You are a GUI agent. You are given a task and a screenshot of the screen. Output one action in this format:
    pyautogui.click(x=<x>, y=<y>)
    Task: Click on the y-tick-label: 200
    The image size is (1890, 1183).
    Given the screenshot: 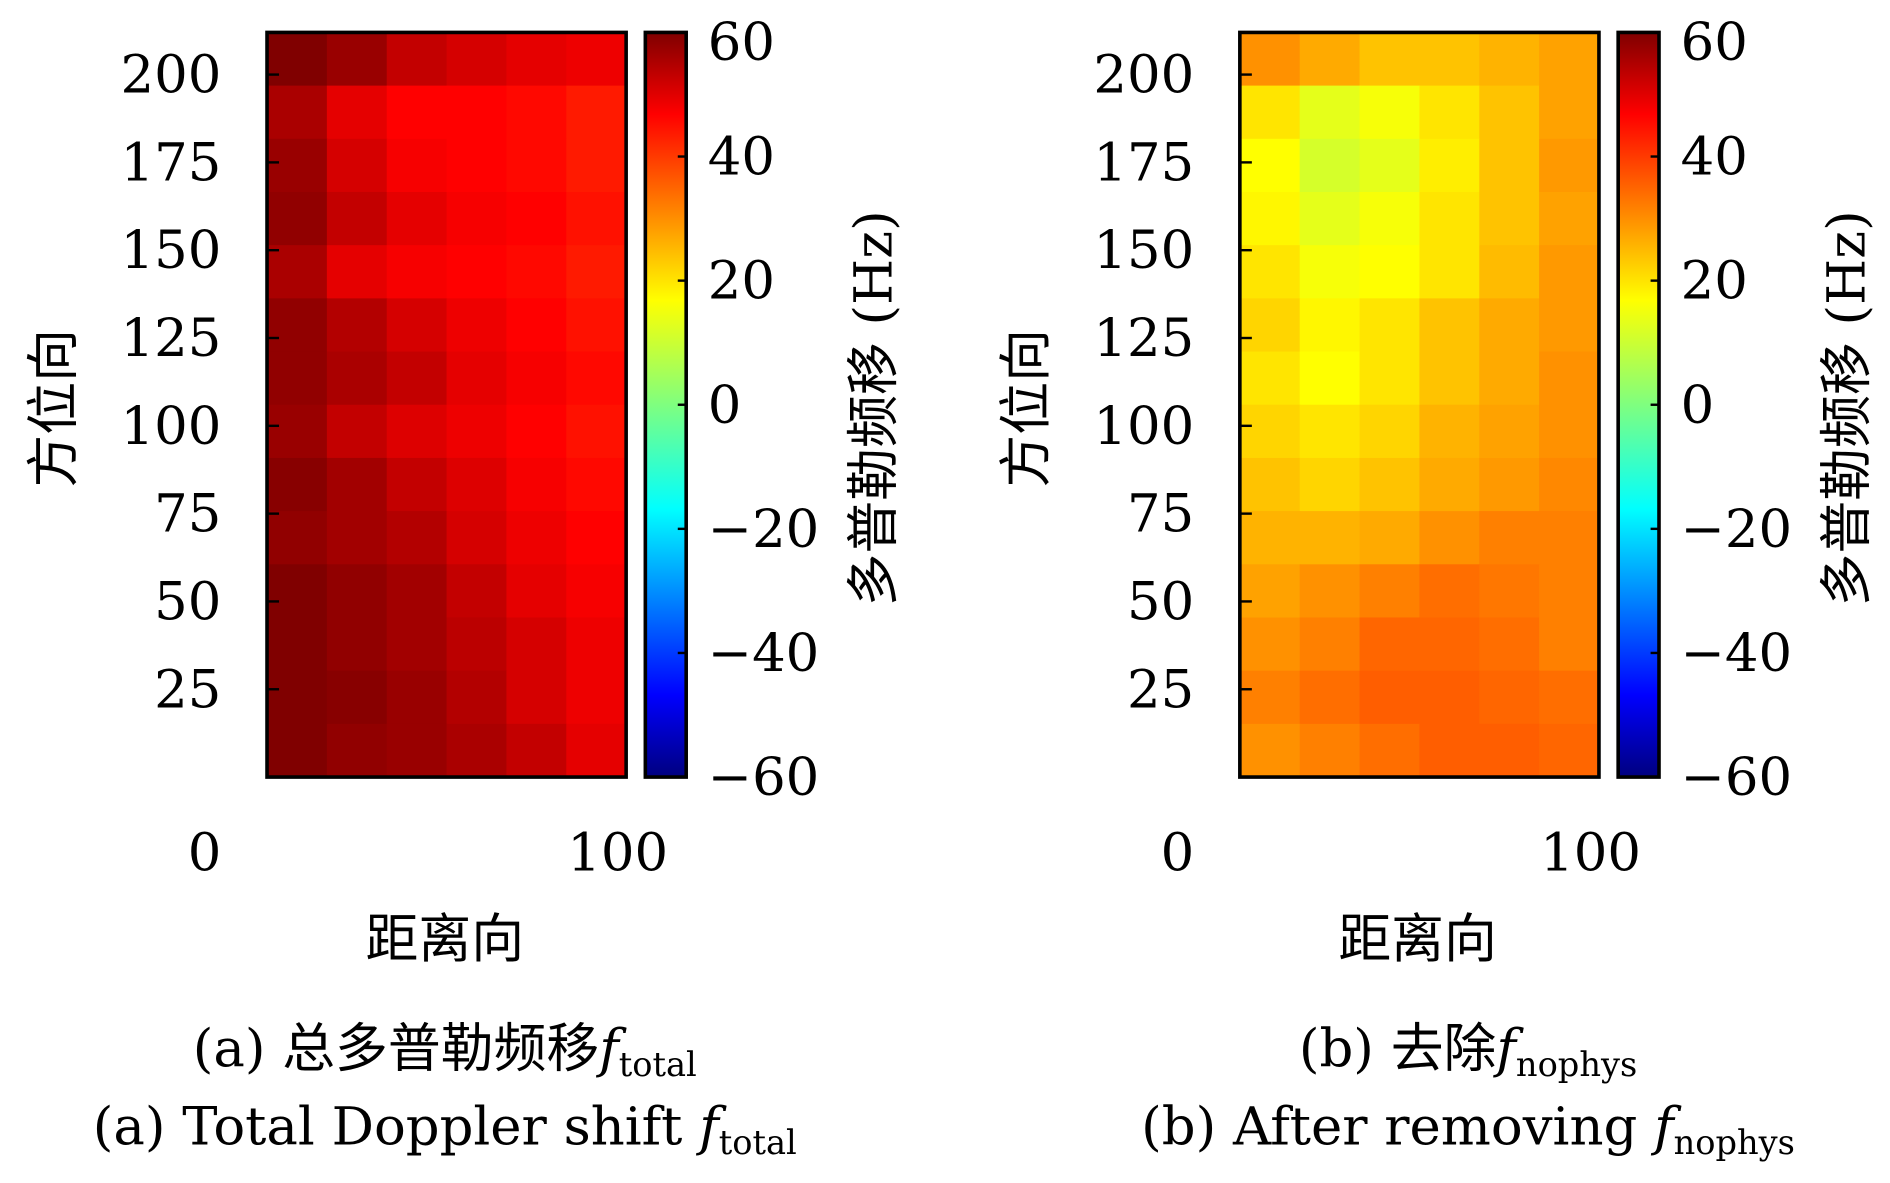 What is the action you would take?
    pyautogui.click(x=1143, y=75)
    